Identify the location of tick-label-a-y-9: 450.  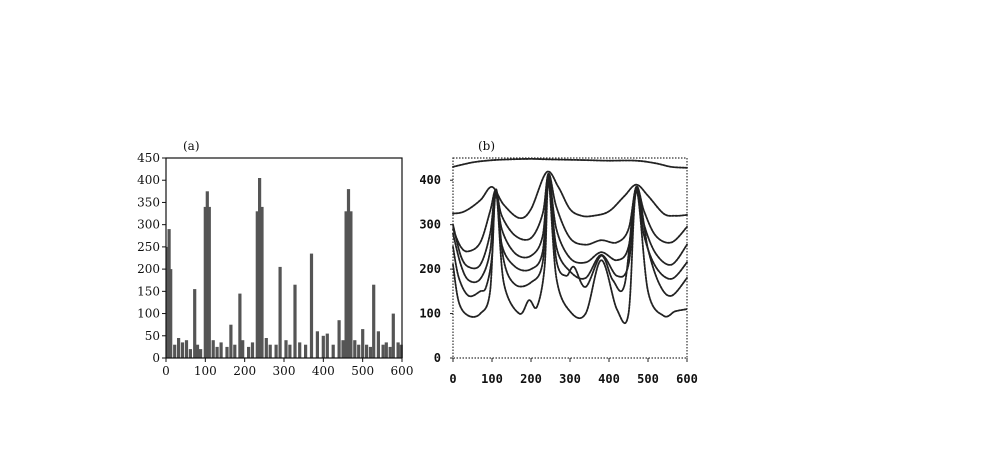
(148, 158).